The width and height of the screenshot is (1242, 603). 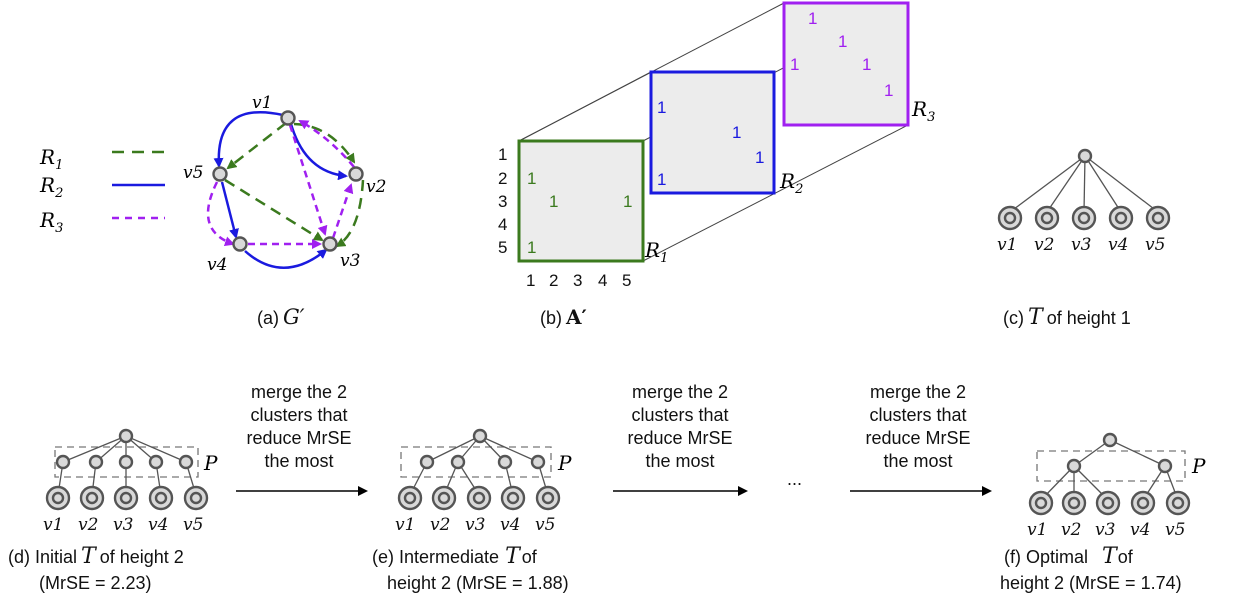 I want to click on edge-r1-v2-v3, so click(x=350, y=213).